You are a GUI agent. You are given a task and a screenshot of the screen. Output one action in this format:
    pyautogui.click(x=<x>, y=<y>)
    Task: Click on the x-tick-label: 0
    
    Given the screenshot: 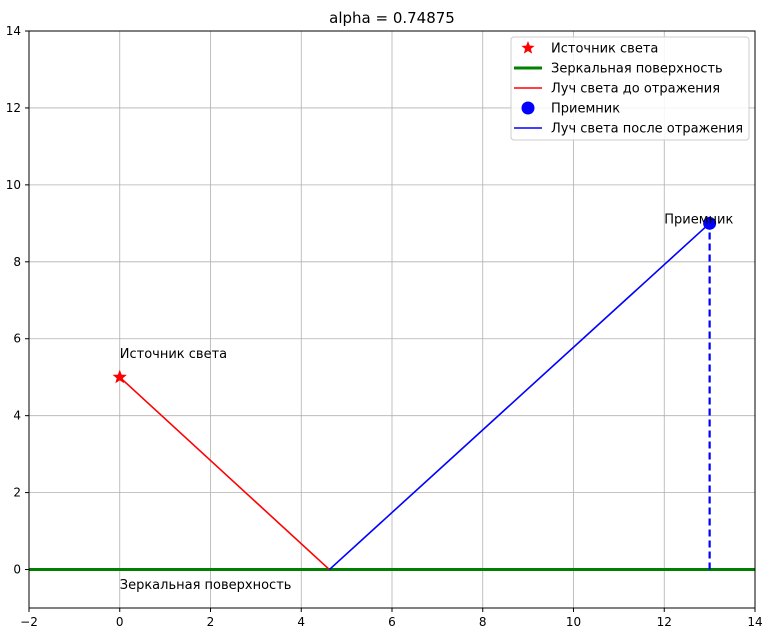 What is the action you would take?
    pyautogui.click(x=120, y=622)
    